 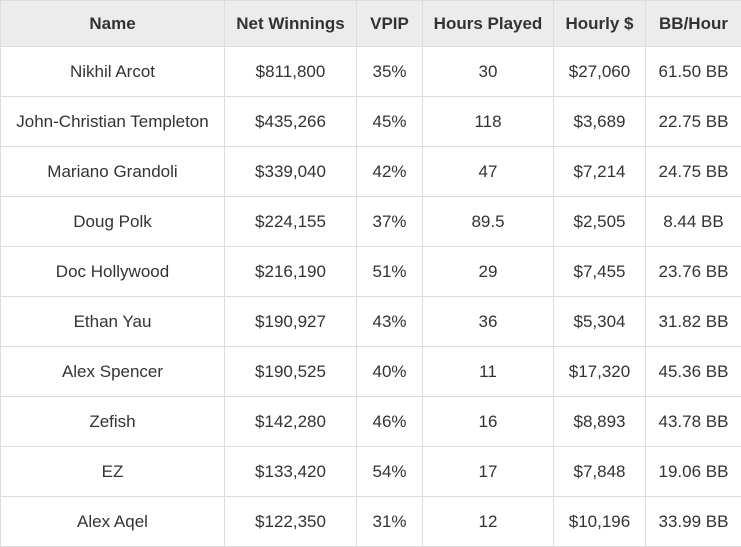 I want to click on cell-hours-played: 16, so click(x=488, y=422).